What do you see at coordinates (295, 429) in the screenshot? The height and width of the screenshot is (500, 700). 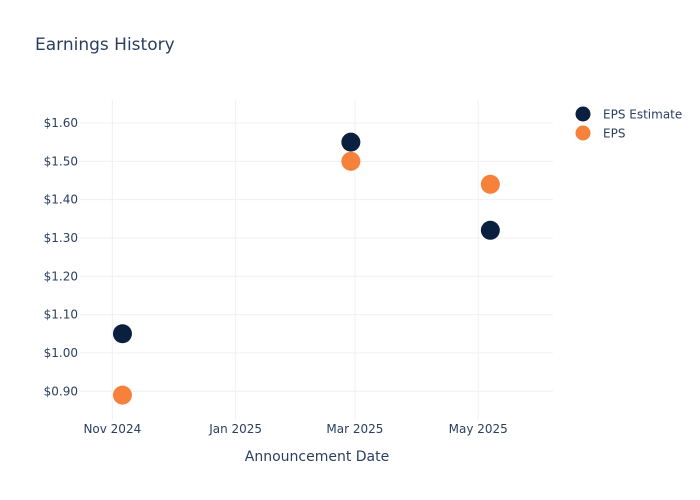 I see `x-tick-labels: Nov 2024 Jan 2025 Mar 2025 May 2025` at bounding box center [295, 429].